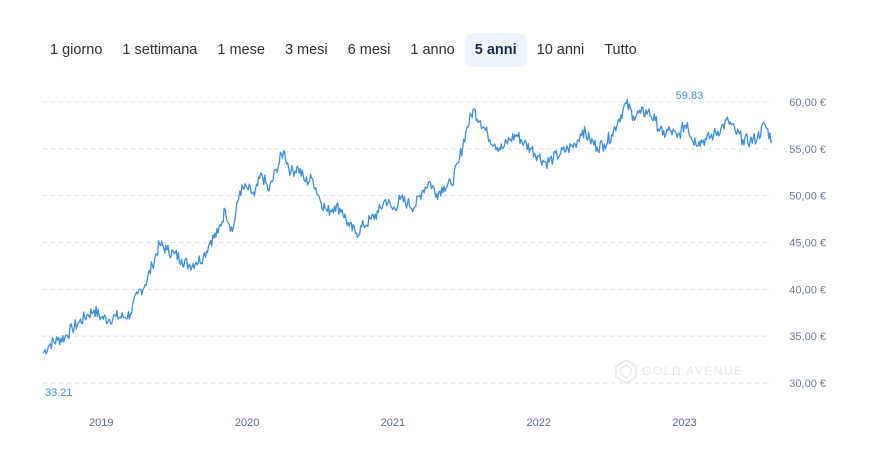  Describe the element at coordinates (807, 103) in the screenshot. I see `y-tick-label: 60,00 €` at that location.